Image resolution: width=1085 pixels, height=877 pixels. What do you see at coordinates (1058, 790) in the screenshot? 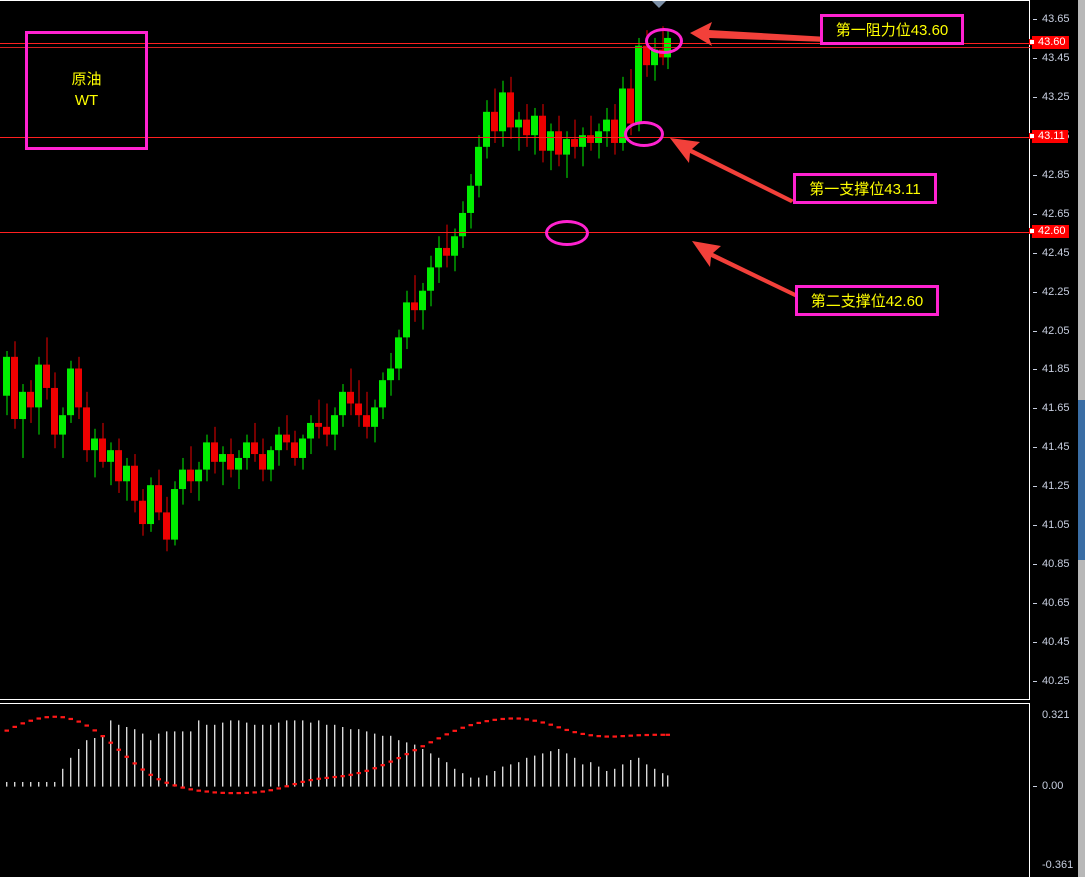
I see `indicator-axis: 0.321 0.00 -0.361` at bounding box center [1058, 790].